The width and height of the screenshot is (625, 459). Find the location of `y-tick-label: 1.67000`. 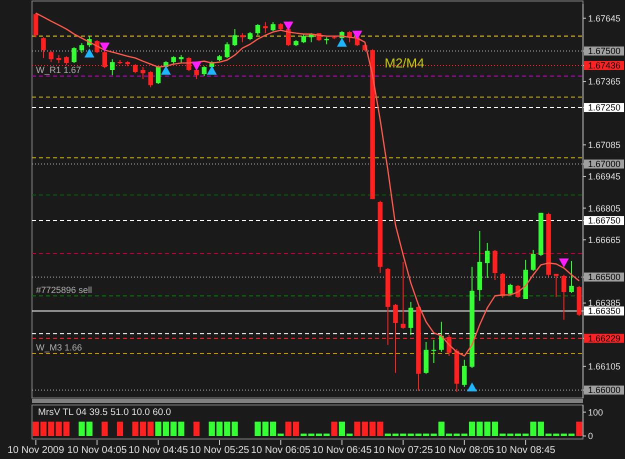

y-tick-label: 1.67000 is located at coordinates (604, 164).